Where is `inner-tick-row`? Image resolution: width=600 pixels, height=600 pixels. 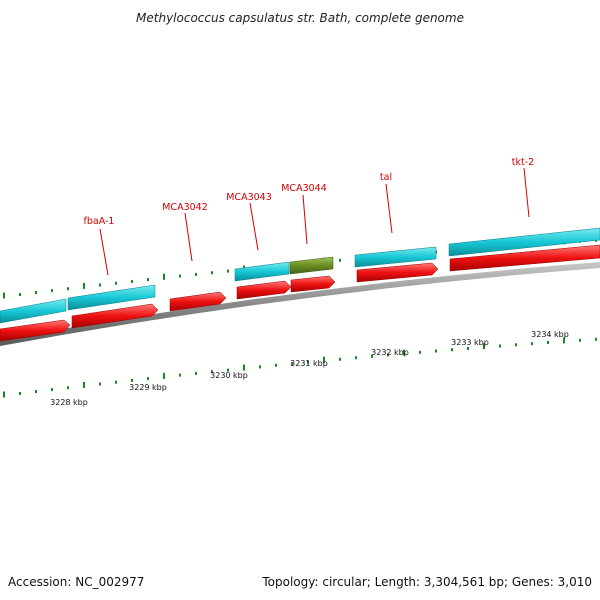 inner-tick-row is located at coordinates (300, 367).